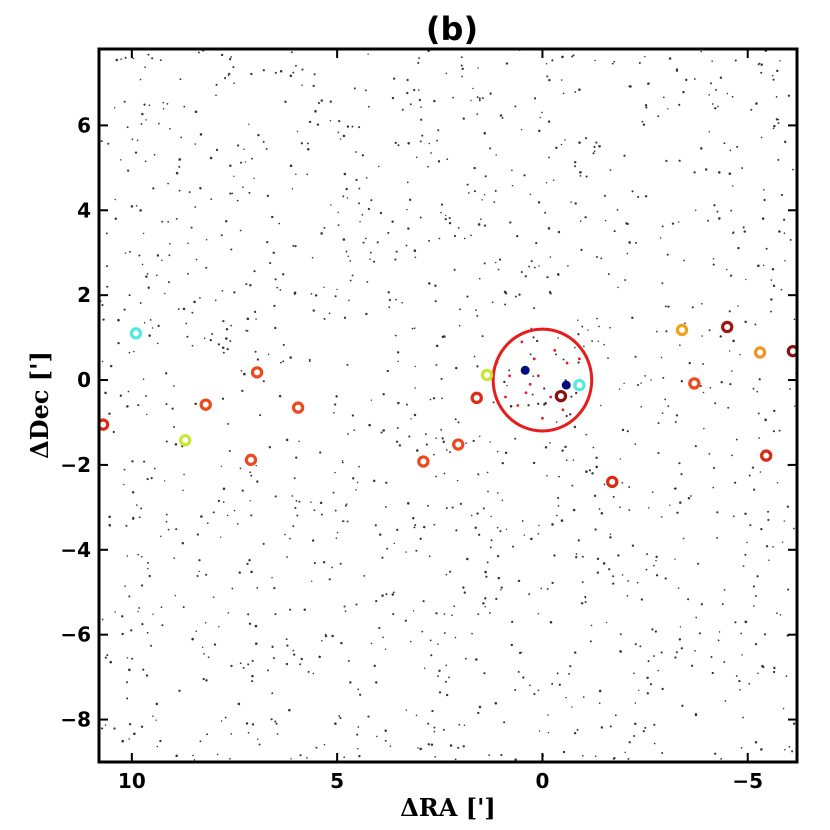  Describe the element at coordinates (75, 720) in the screenshot. I see `y-tick-label: −8` at that location.